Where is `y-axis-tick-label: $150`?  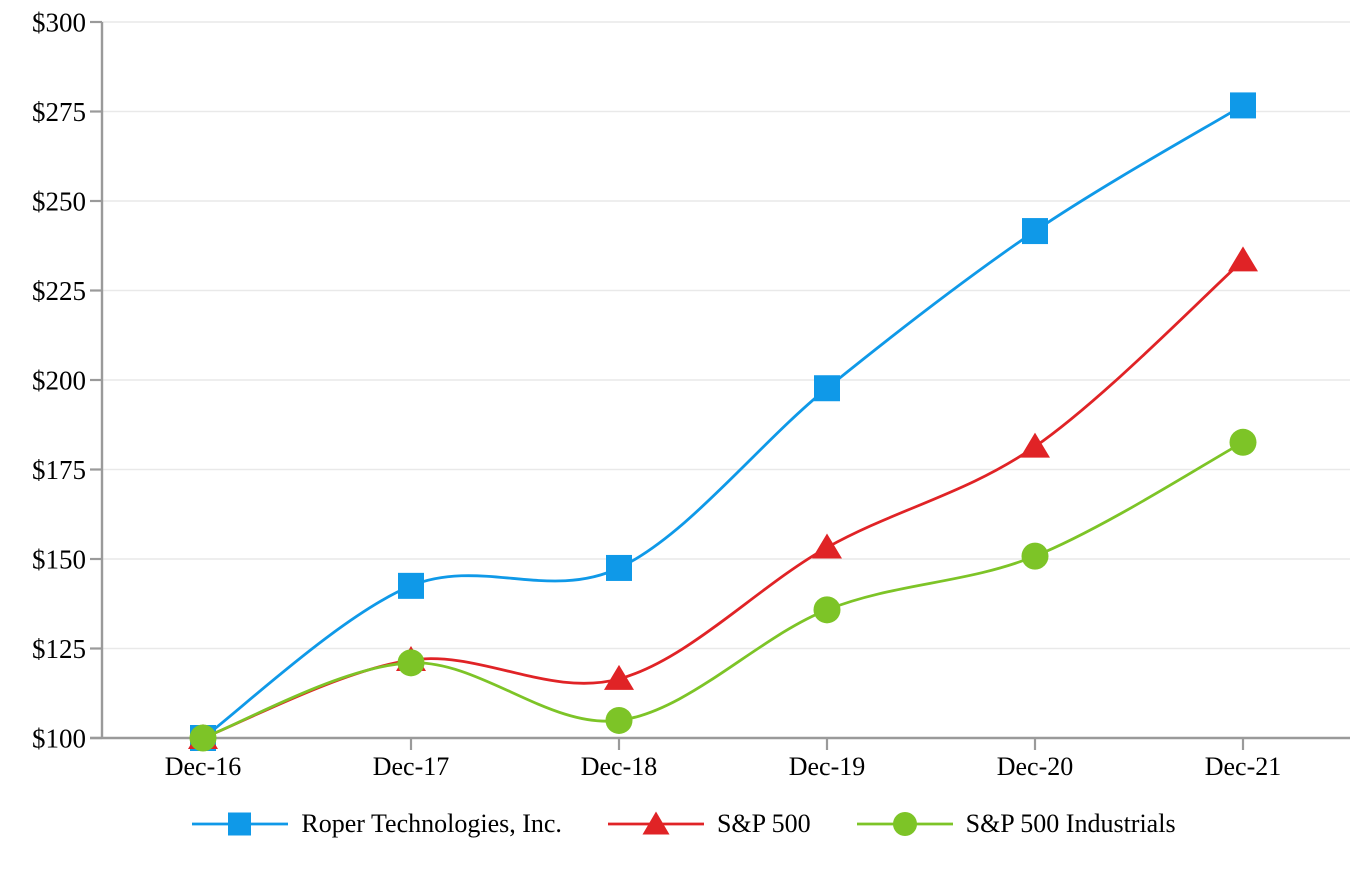
y-axis-tick-label: $150 is located at coordinates (59, 560).